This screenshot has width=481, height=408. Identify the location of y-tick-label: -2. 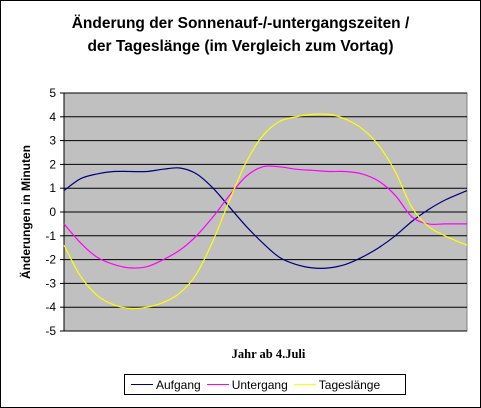
(50, 260).